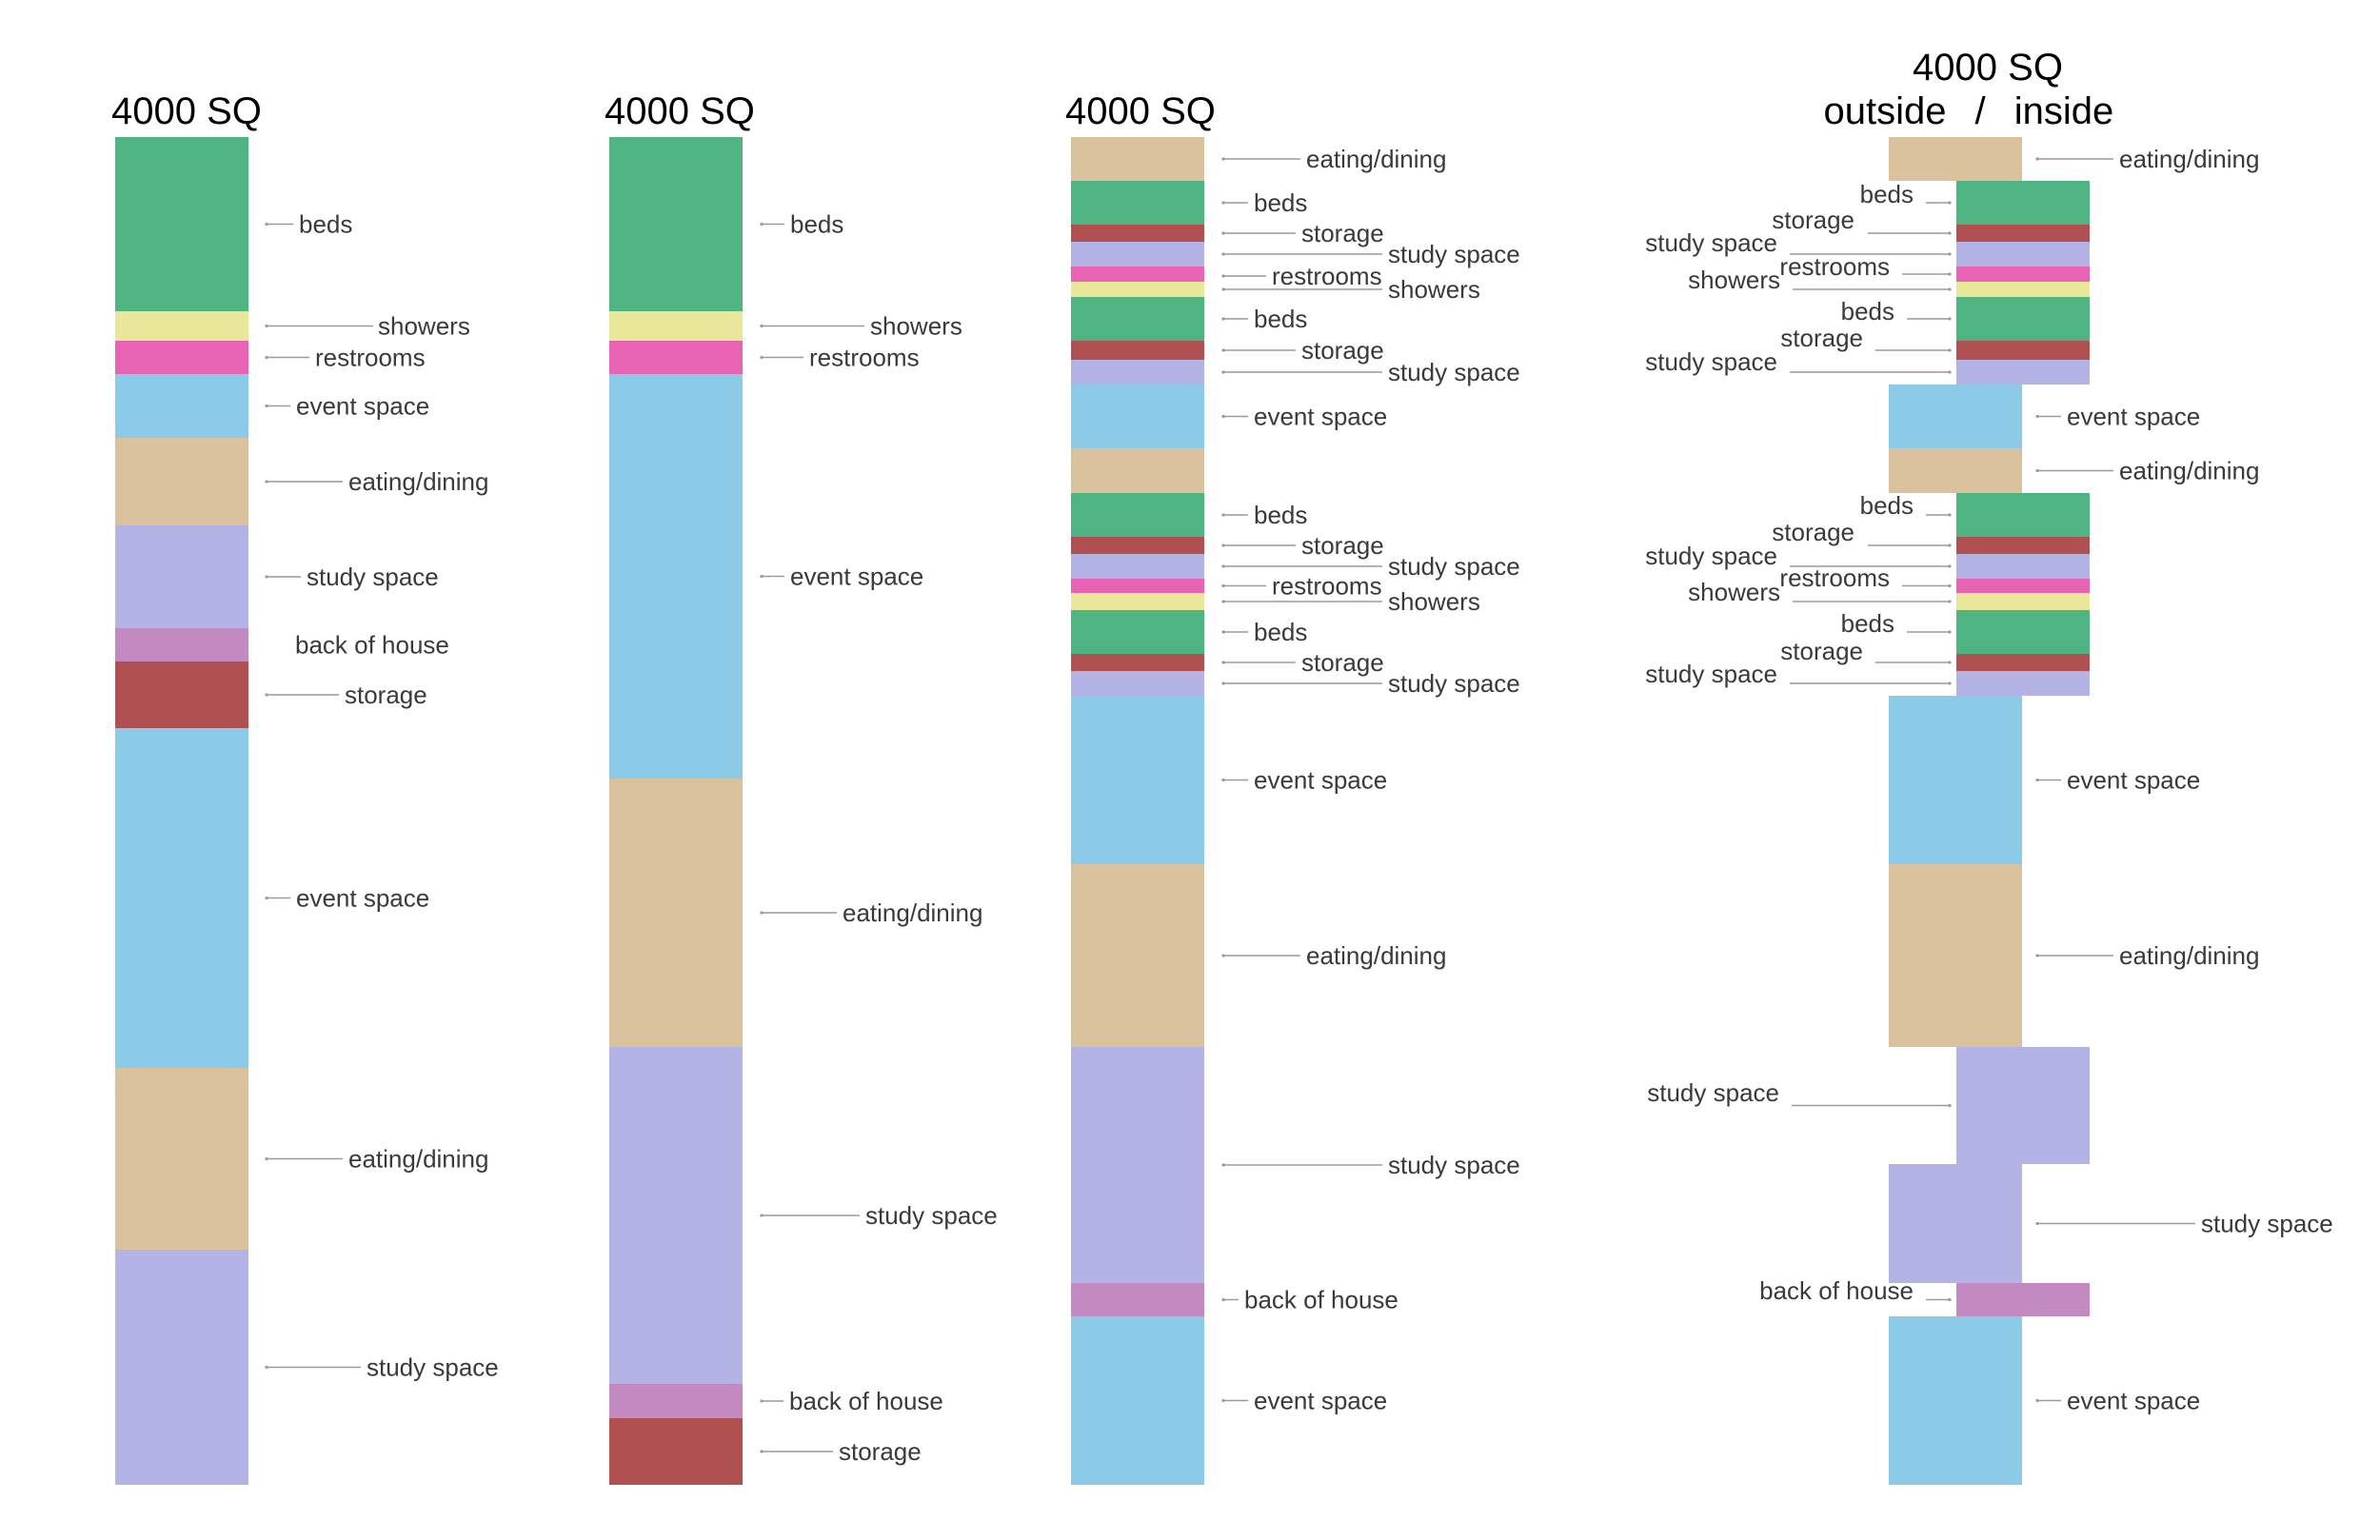  What do you see at coordinates (186, 111) in the screenshot?
I see `column-1-title: 4000 SQ` at bounding box center [186, 111].